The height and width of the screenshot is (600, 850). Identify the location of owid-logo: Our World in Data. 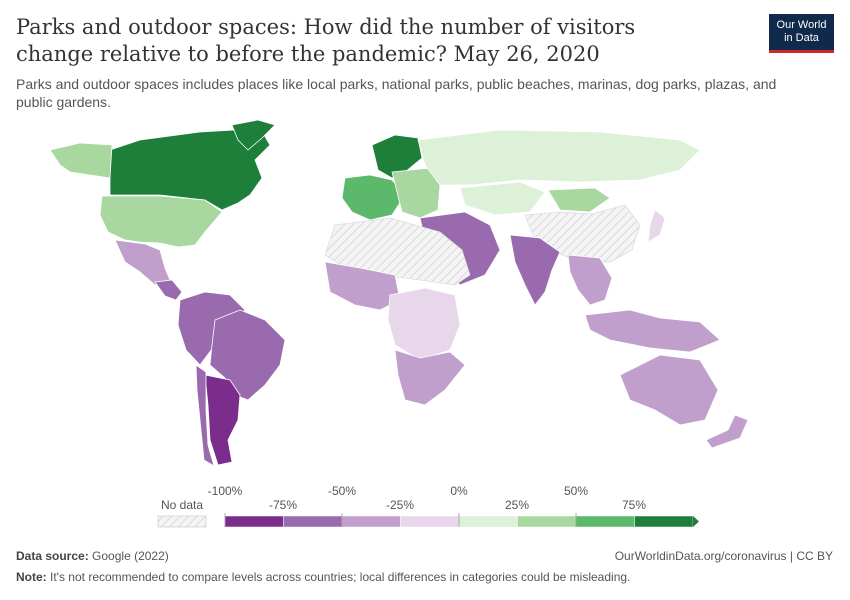
(801, 33).